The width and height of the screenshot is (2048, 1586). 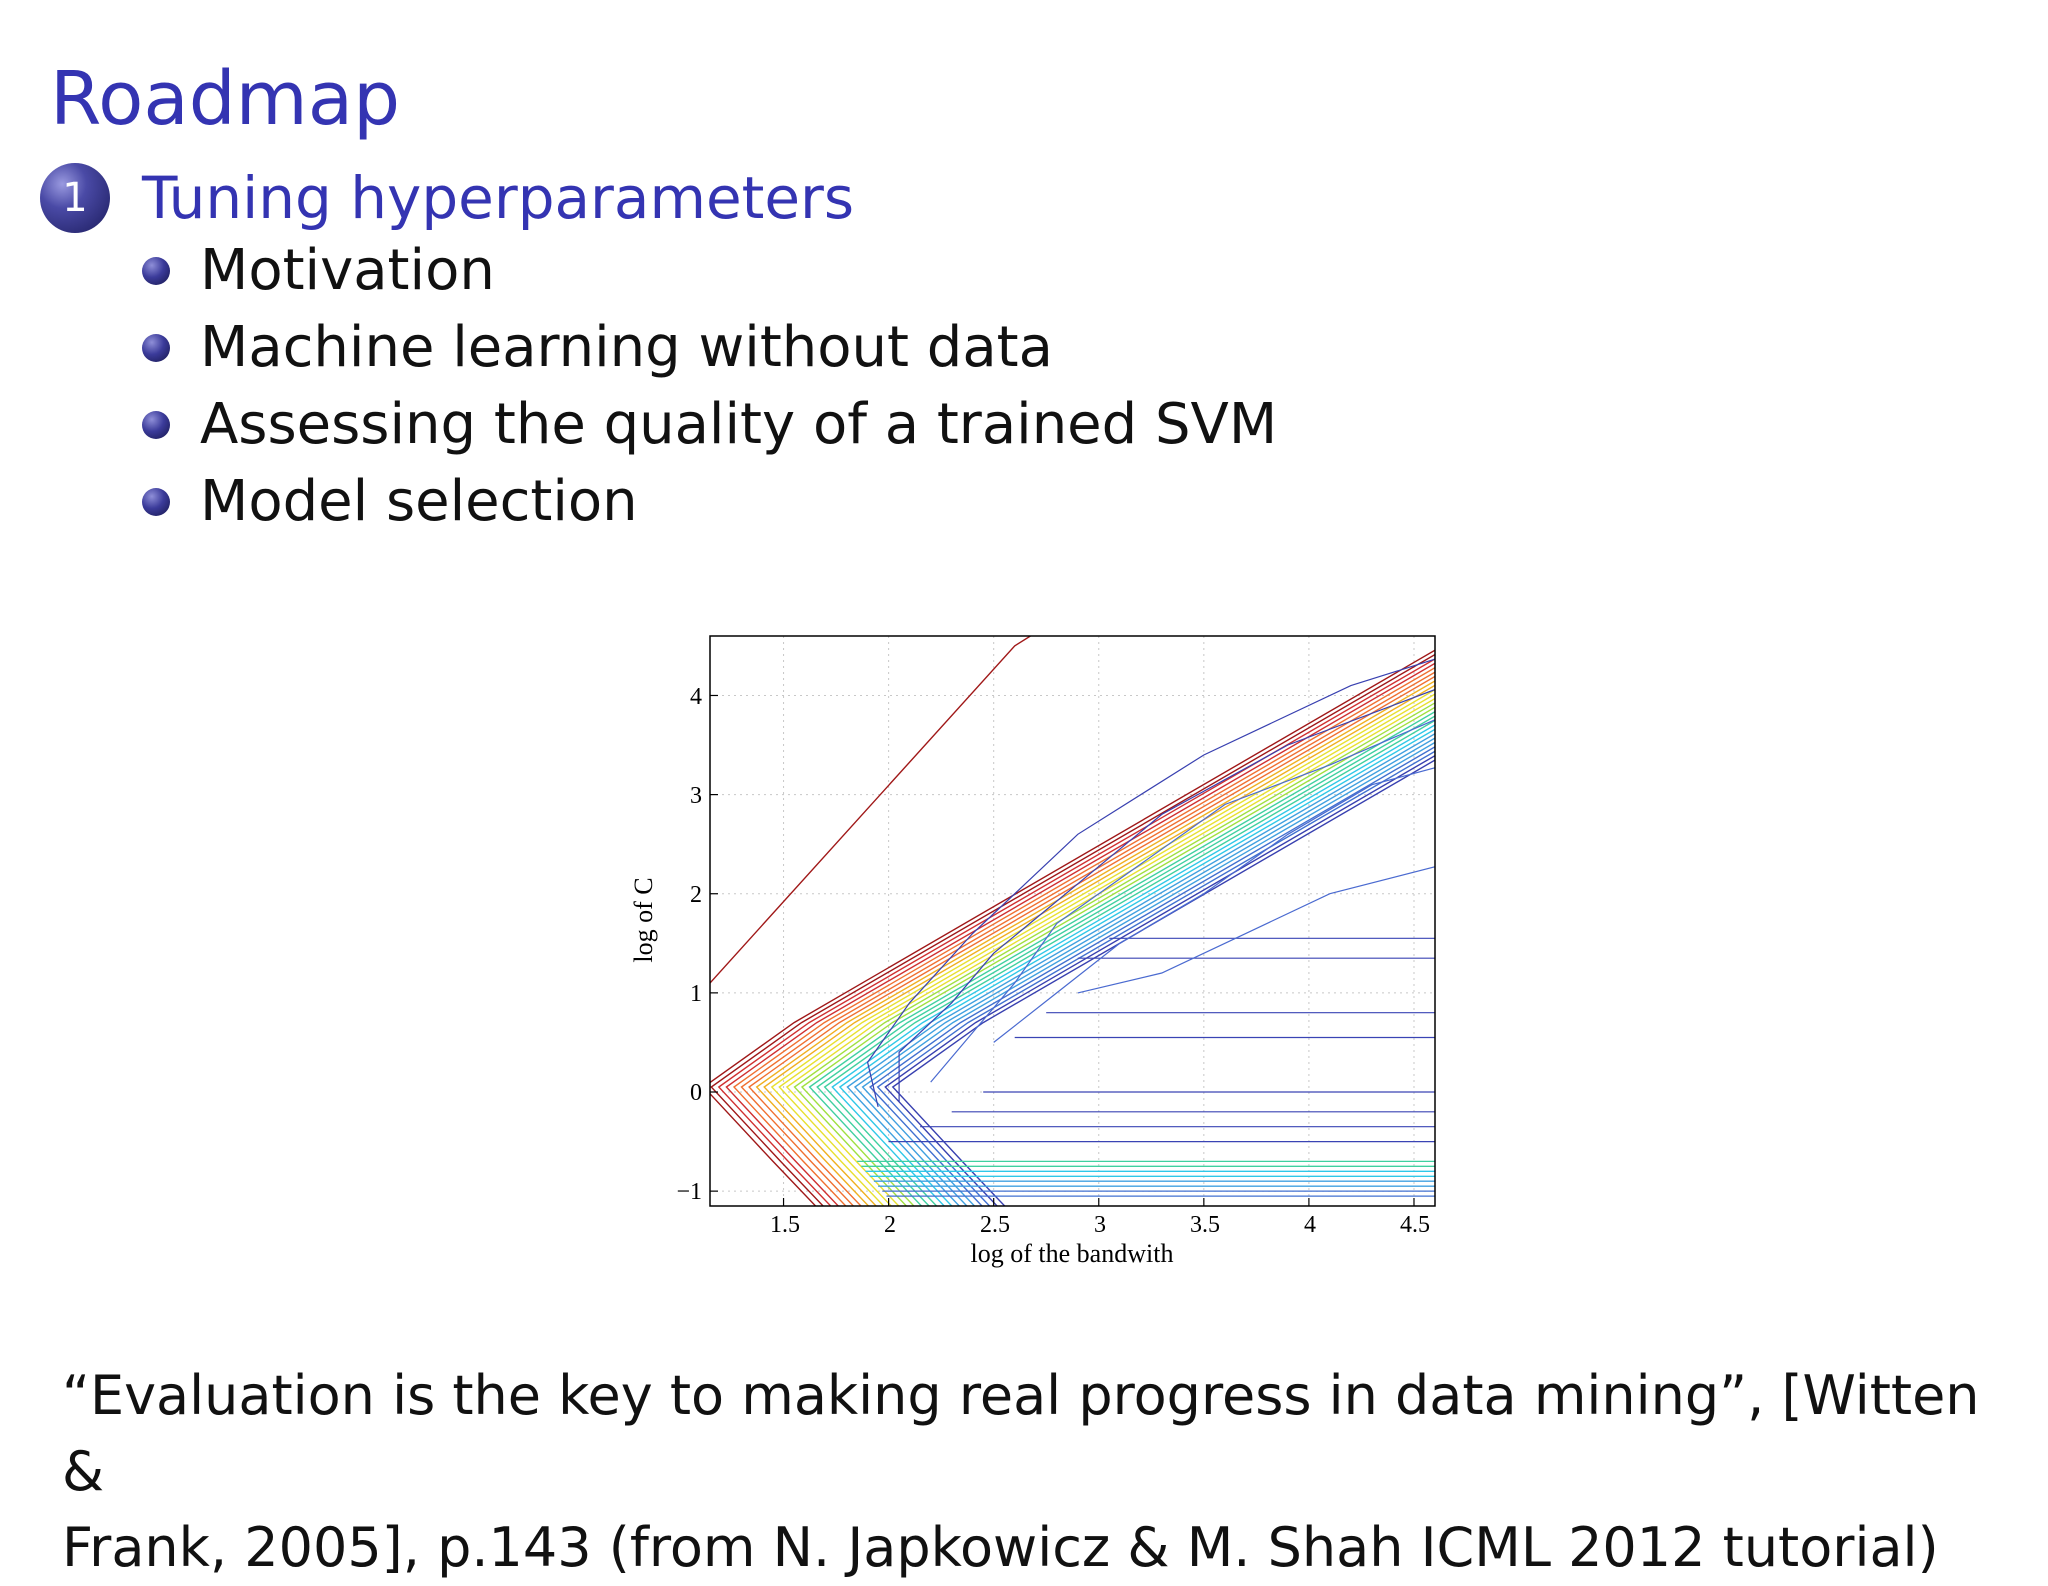 What do you see at coordinates (696, 1093) in the screenshot?
I see `y-tick-label: 0` at bounding box center [696, 1093].